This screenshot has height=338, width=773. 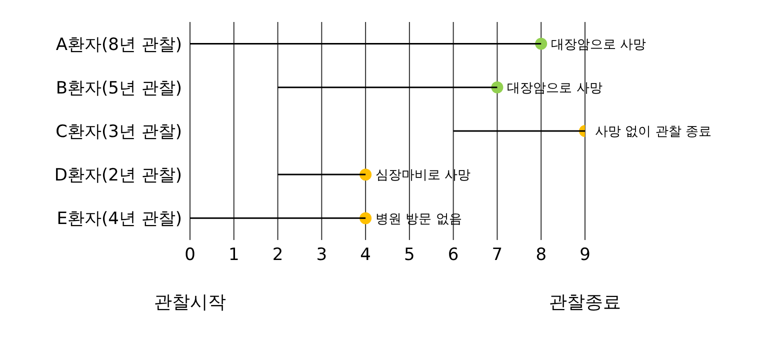 What do you see at coordinates (585, 302) in the screenshot?
I see `text: 관찰종료` at bounding box center [585, 302].